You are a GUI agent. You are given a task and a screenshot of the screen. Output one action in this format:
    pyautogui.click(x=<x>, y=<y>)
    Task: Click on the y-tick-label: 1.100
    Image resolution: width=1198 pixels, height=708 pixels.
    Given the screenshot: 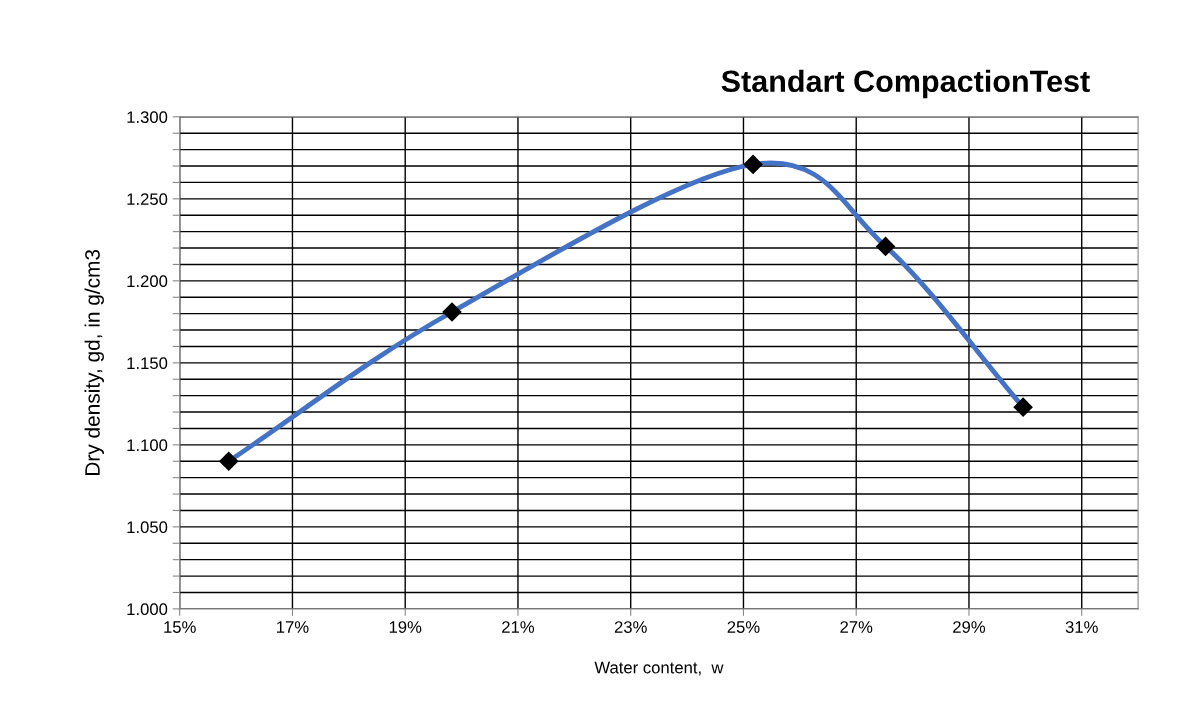 What is the action you would take?
    pyautogui.click(x=147, y=445)
    